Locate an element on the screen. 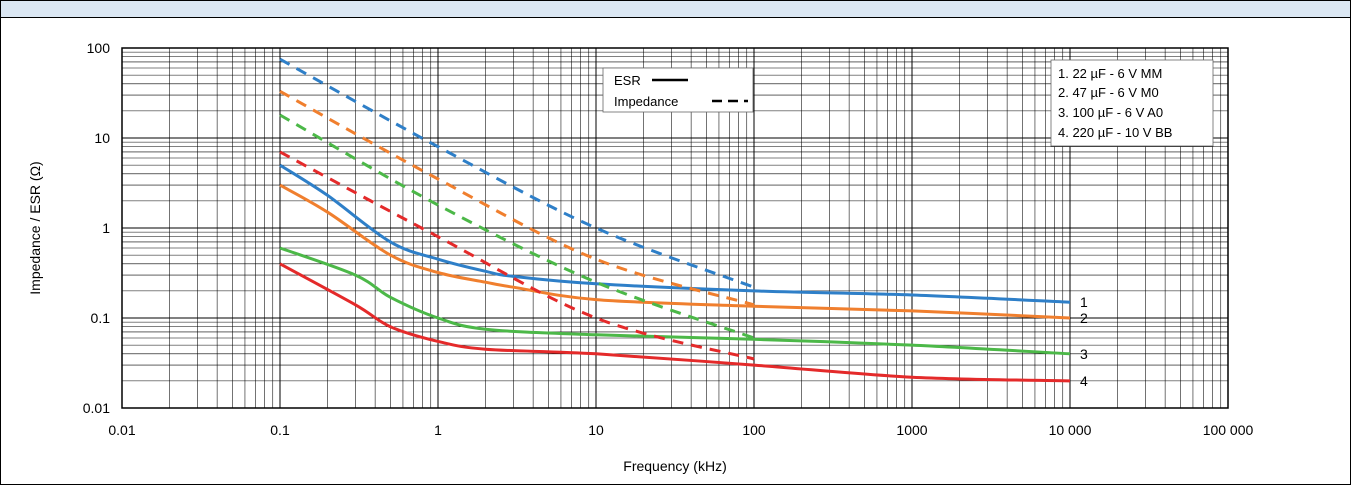 This screenshot has width=1351, height=485. y-tick-labels: 0.01 0.1 1 10 100 is located at coordinates (96, 228).